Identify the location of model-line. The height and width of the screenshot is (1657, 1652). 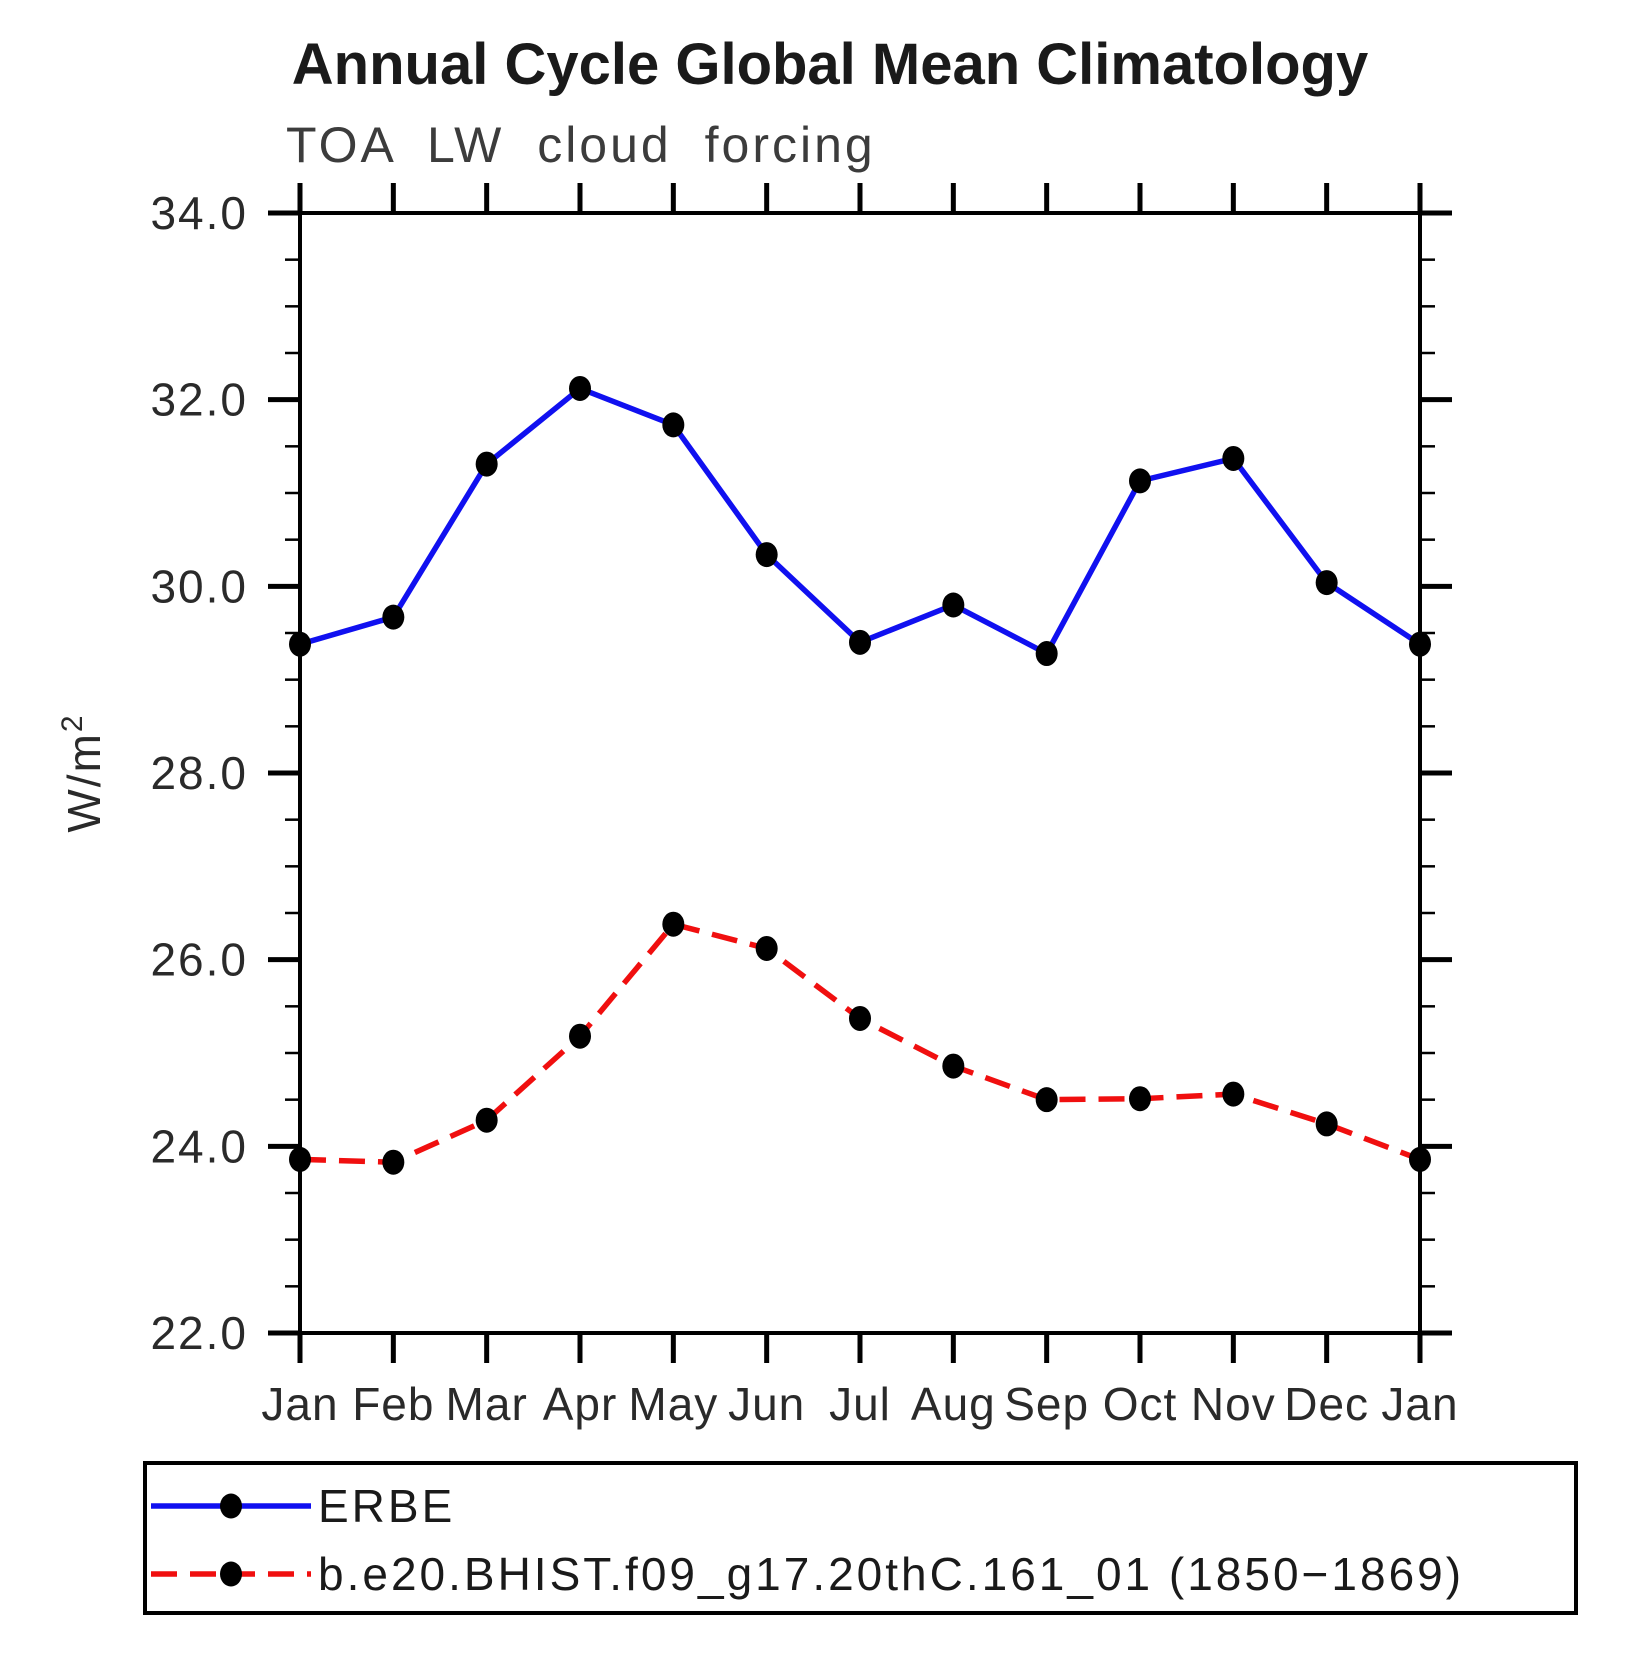
(860, 1043).